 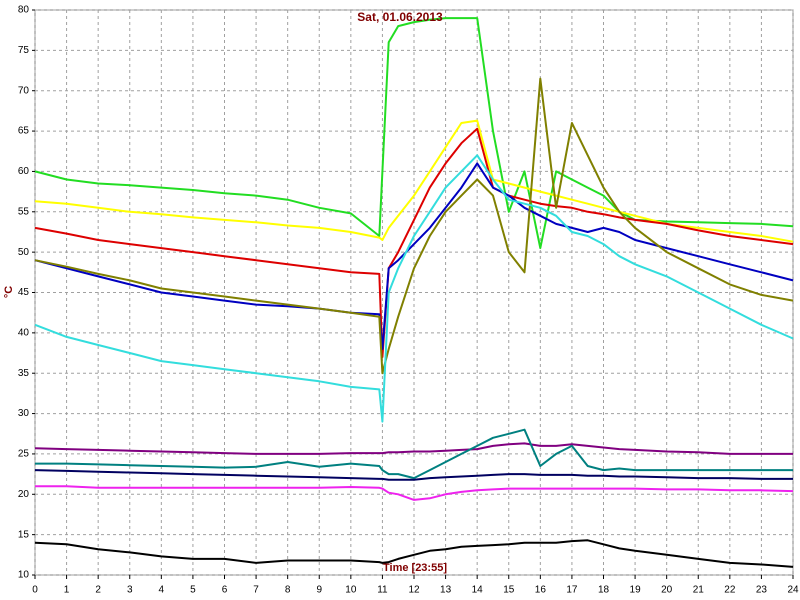 I want to click on y-tick-label: 65, so click(x=24, y=131).